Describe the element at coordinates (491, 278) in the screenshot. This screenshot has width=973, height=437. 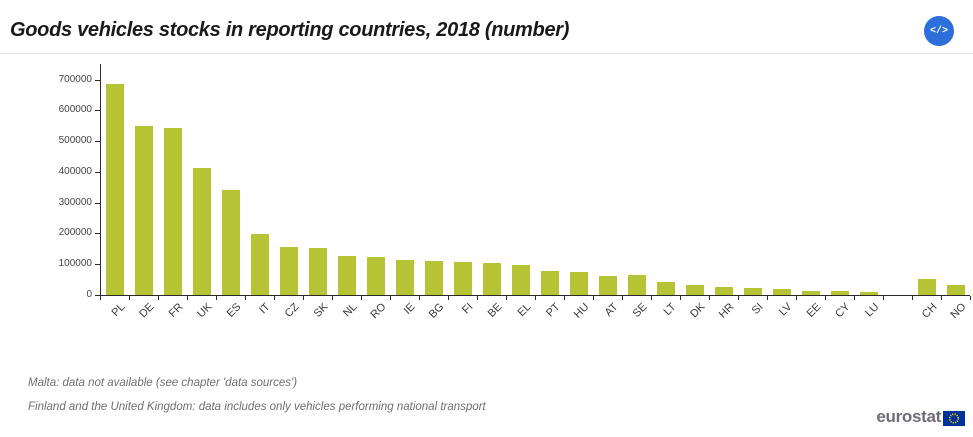
I see `bar-BE` at that location.